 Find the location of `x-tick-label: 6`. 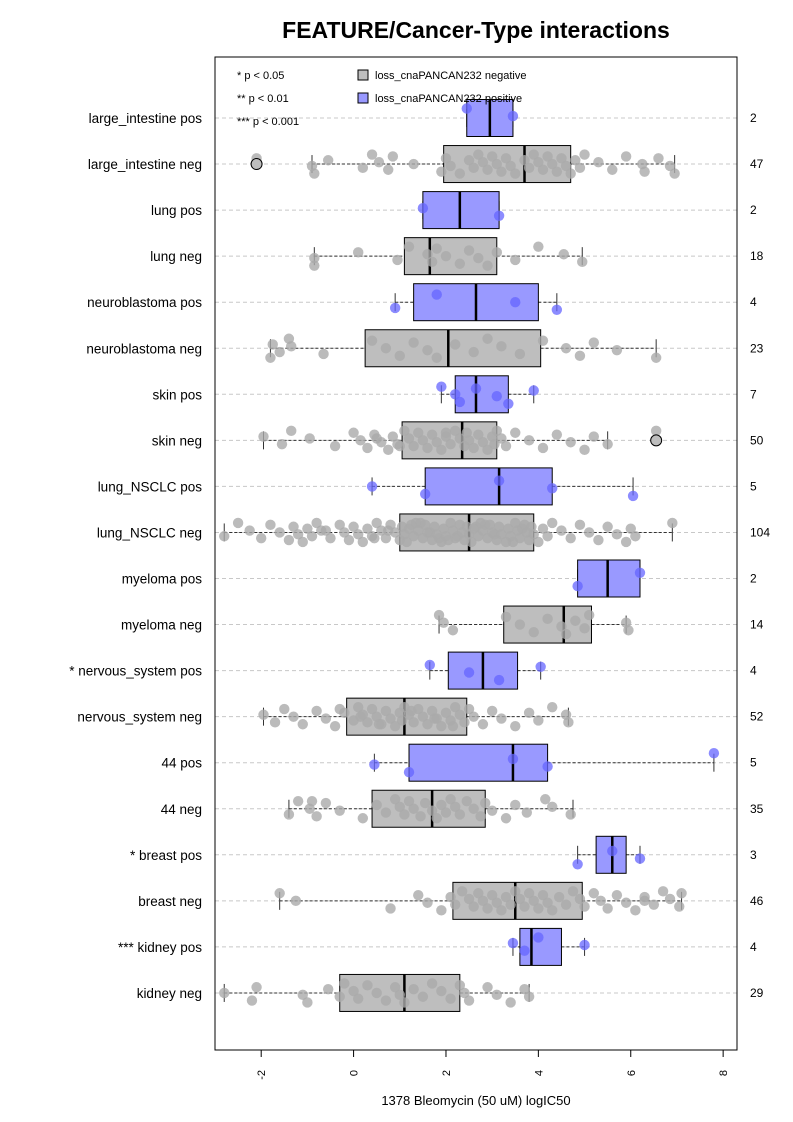

x-tick-label: 6 is located at coordinates (632, 1073).